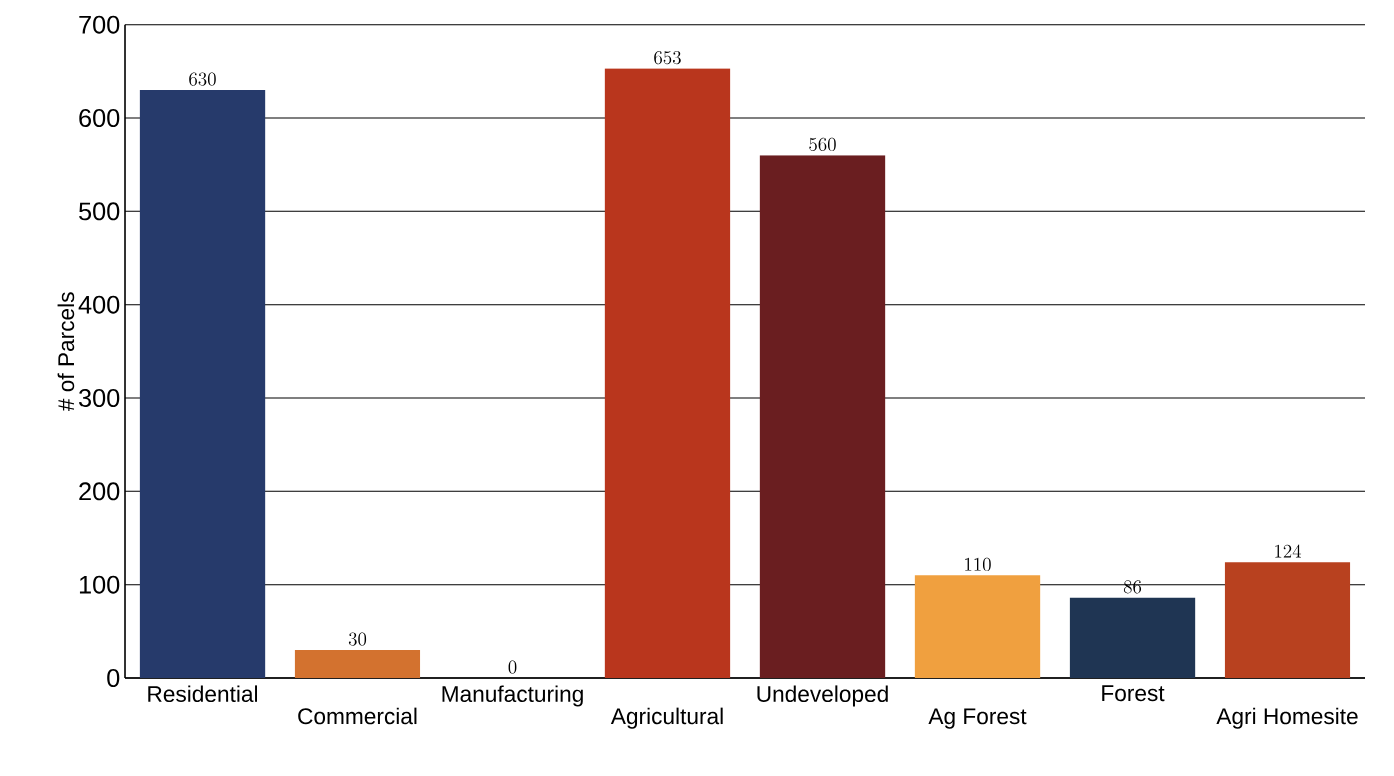 This screenshot has height=776, width=1394. Describe the element at coordinates (99, 304) in the screenshot. I see `y-tick-label: 400` at that location.